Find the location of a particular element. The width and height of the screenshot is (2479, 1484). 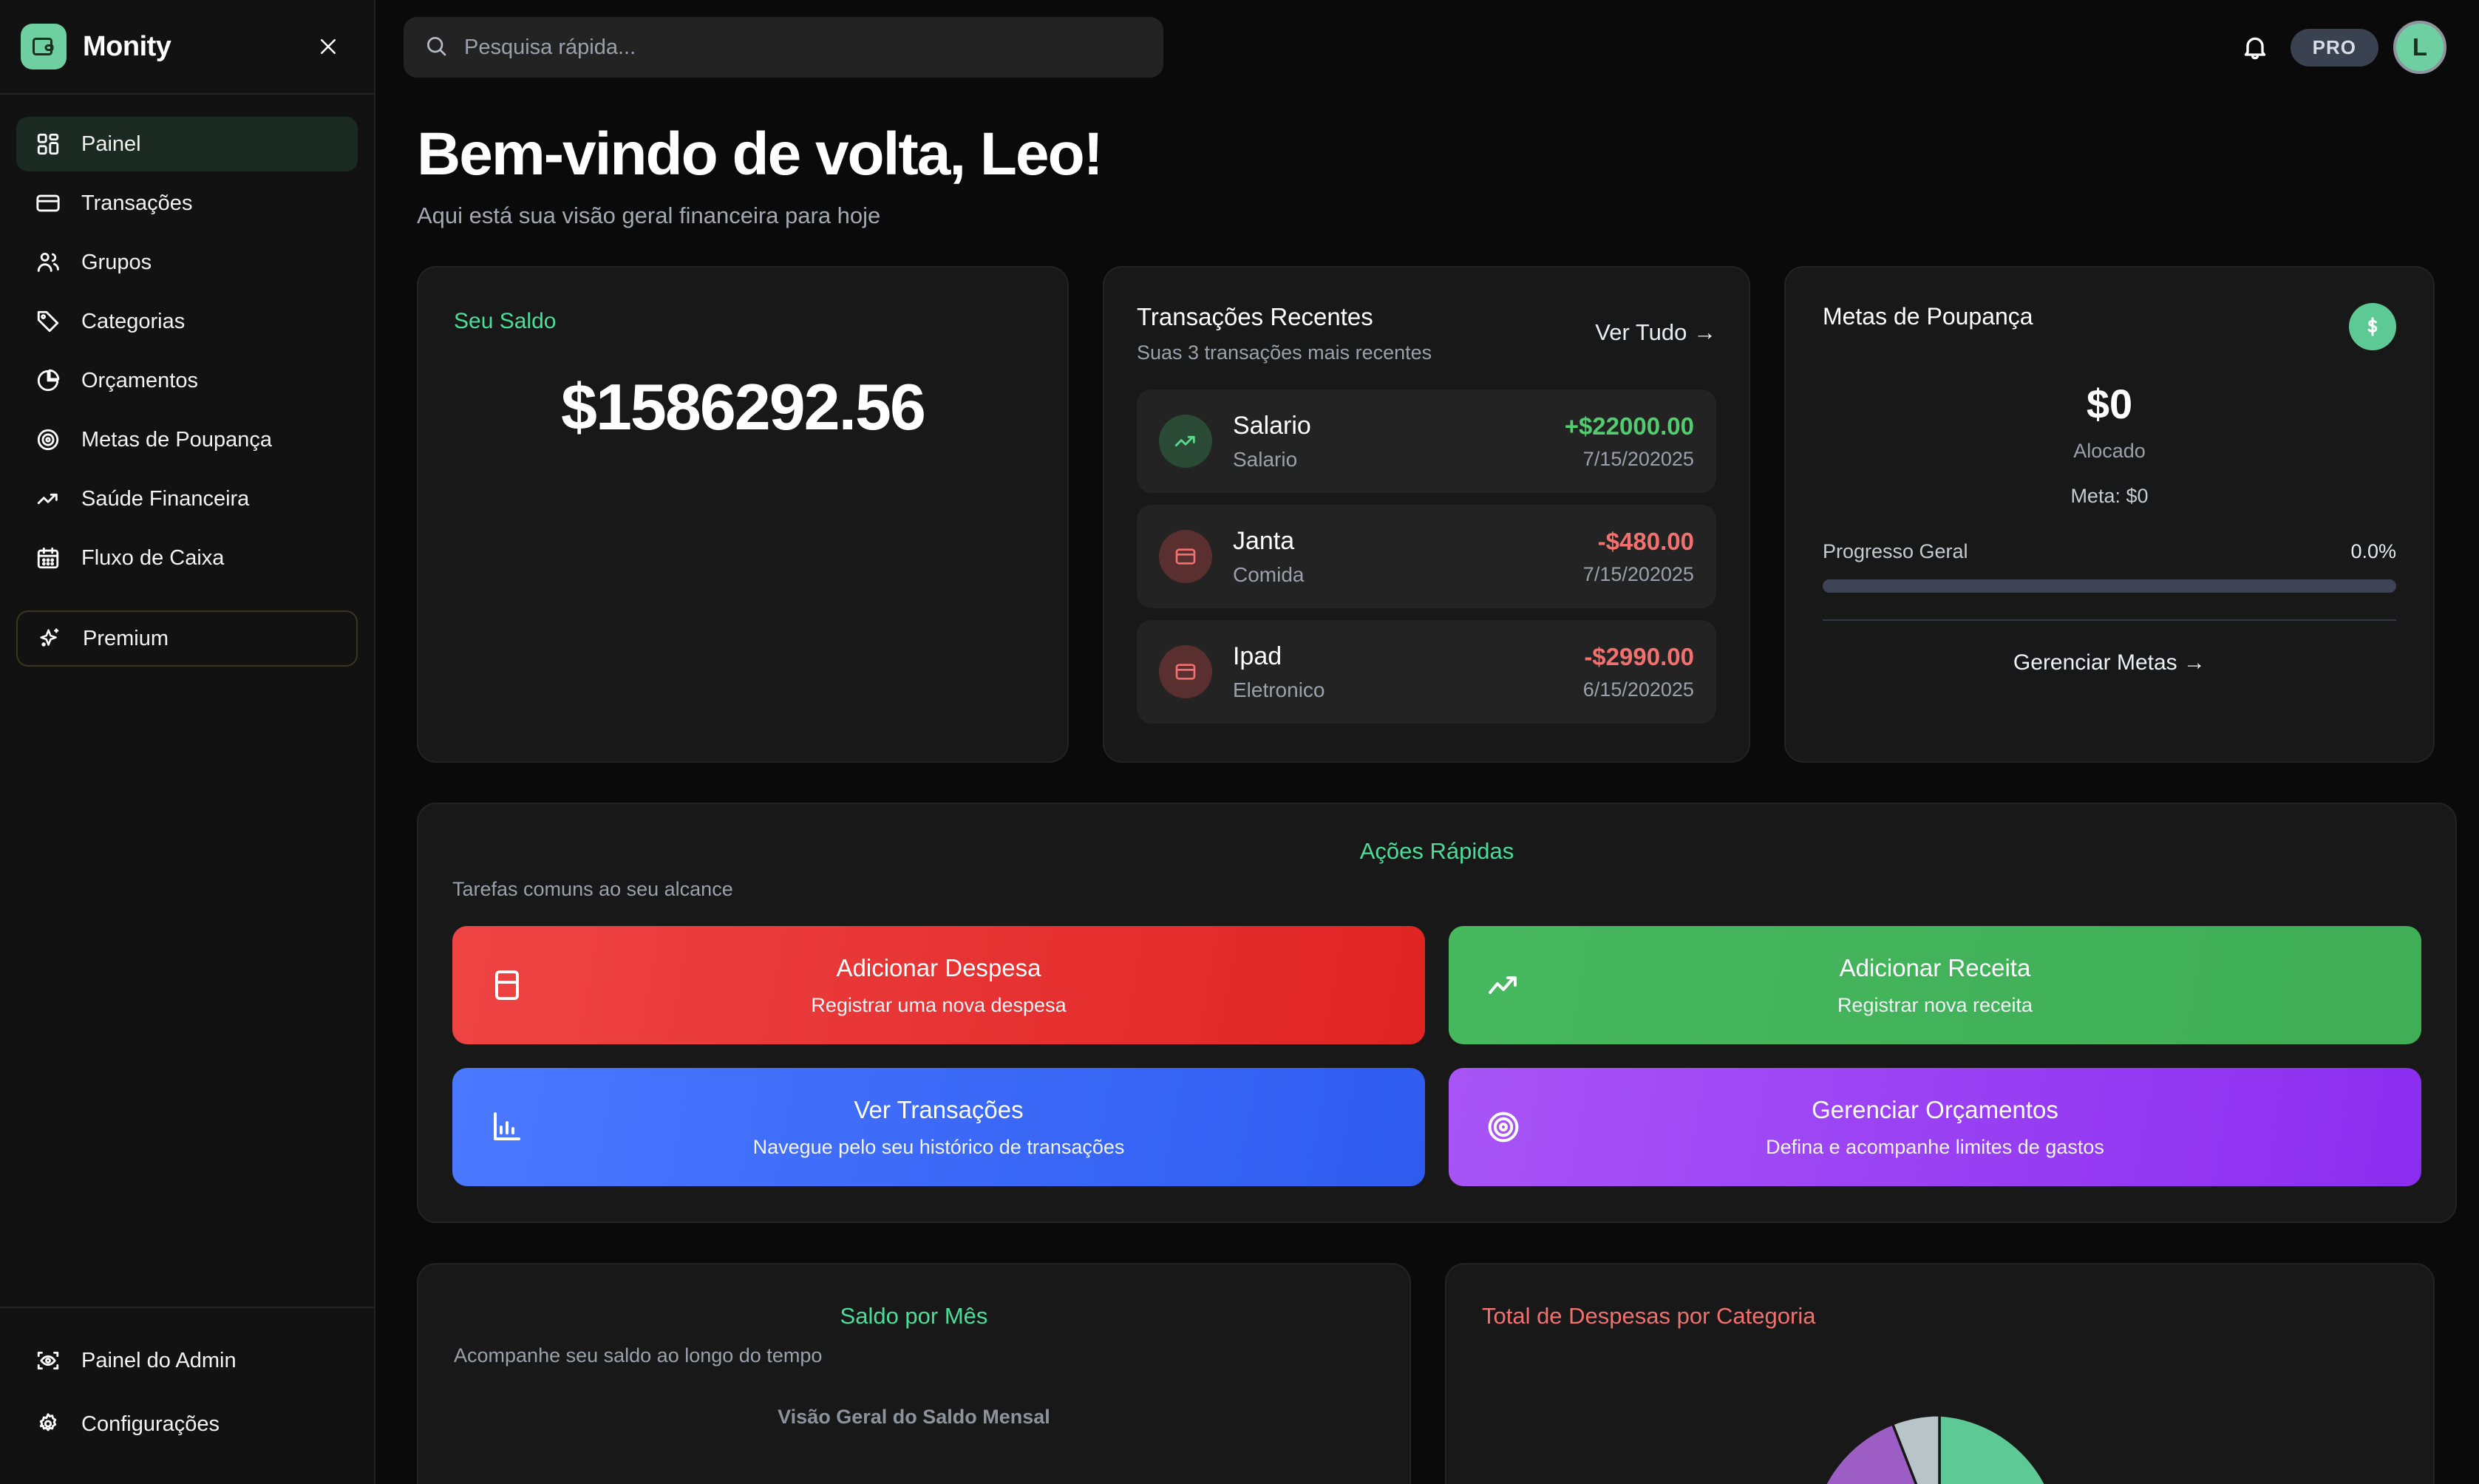

sparkles-icon is located at coordinates (49, 638).